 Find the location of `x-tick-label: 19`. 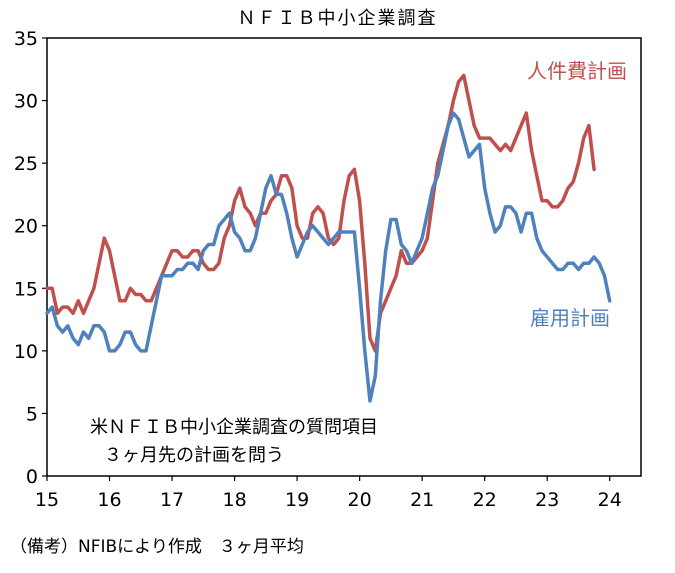

x-tick-label: 19 is located at coordinates (297, 500).